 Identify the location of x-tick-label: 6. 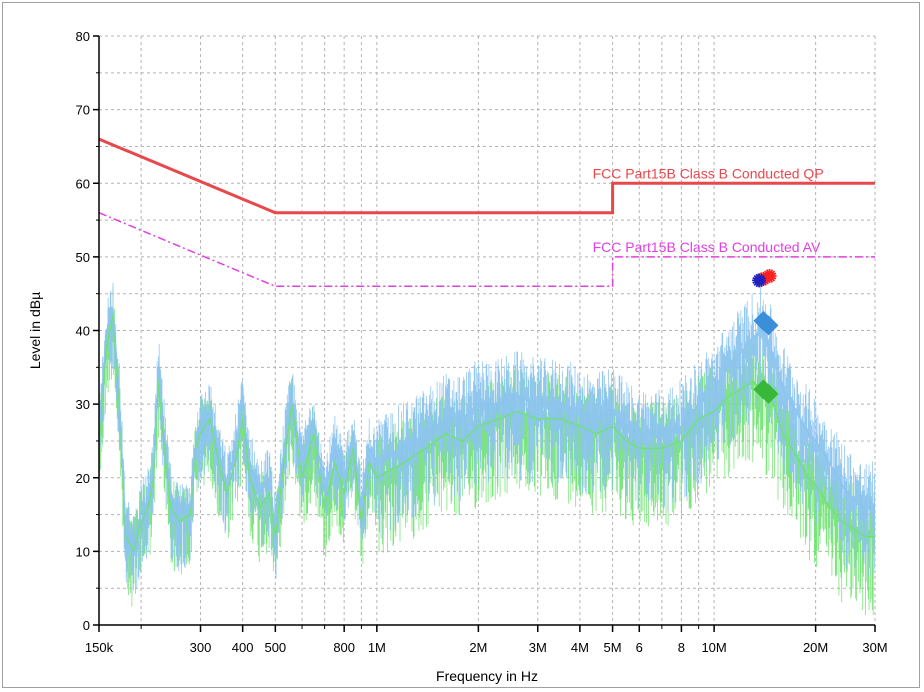
(639, 647).